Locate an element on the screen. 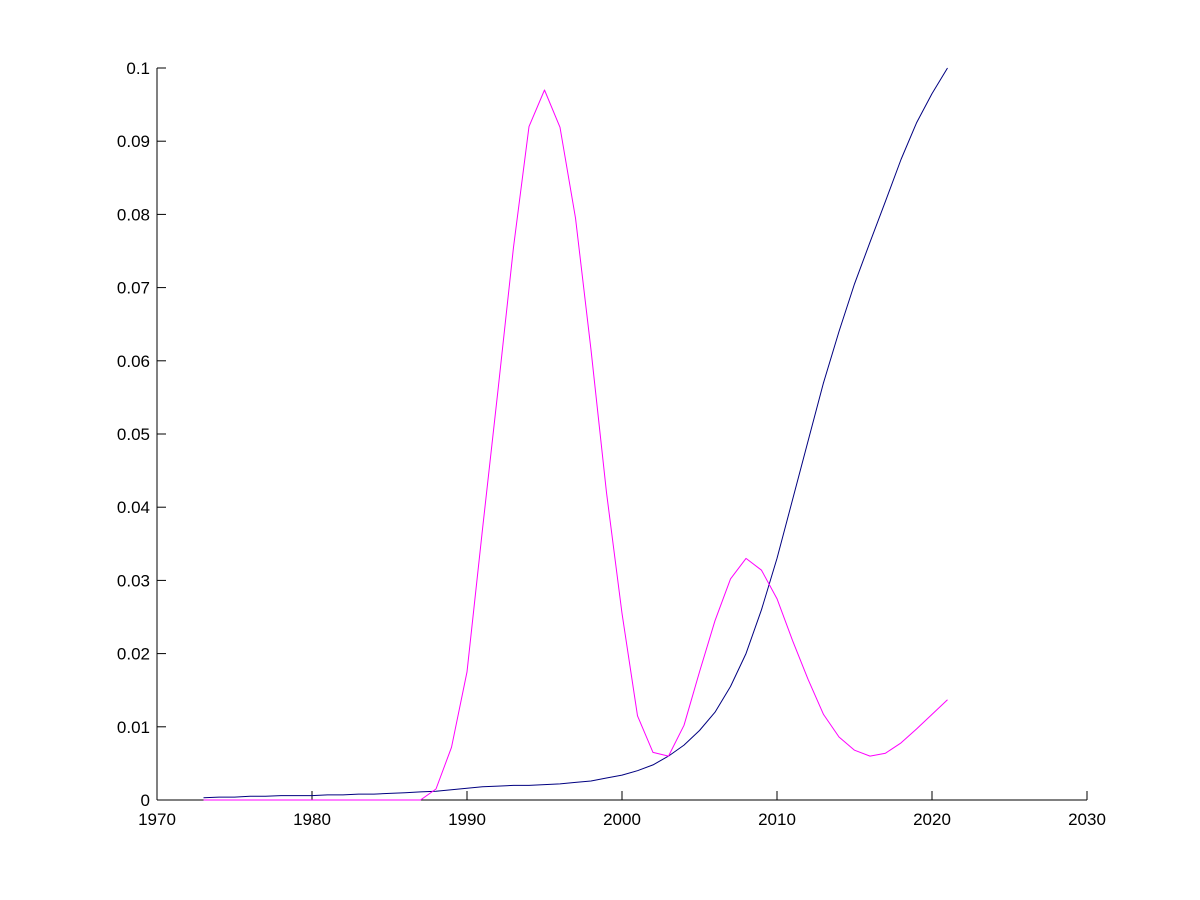  x-tick-label: 2020 is located at coordinates (932, 819).